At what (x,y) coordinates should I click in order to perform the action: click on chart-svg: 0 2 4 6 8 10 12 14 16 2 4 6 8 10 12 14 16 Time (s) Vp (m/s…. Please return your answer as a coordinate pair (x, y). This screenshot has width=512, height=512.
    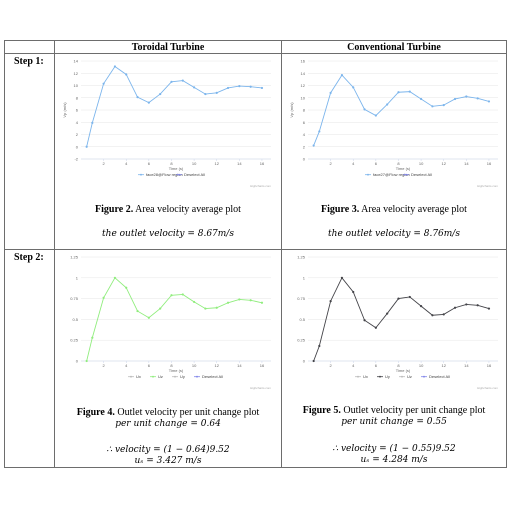
    Looking at the image, I should click on (393, 124).